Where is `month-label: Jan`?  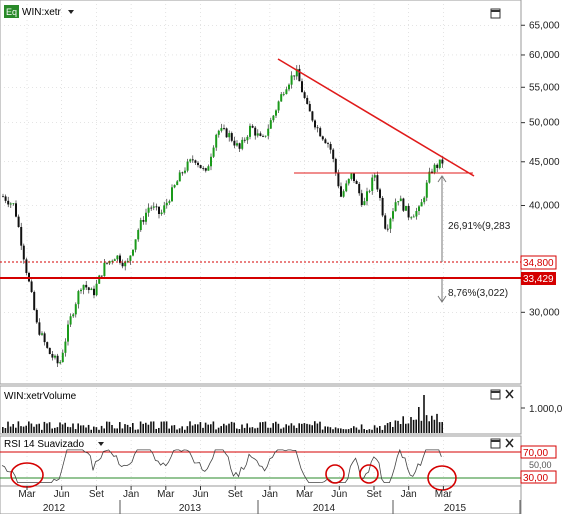
month-label: Jan is located at coordinates (131, 494).